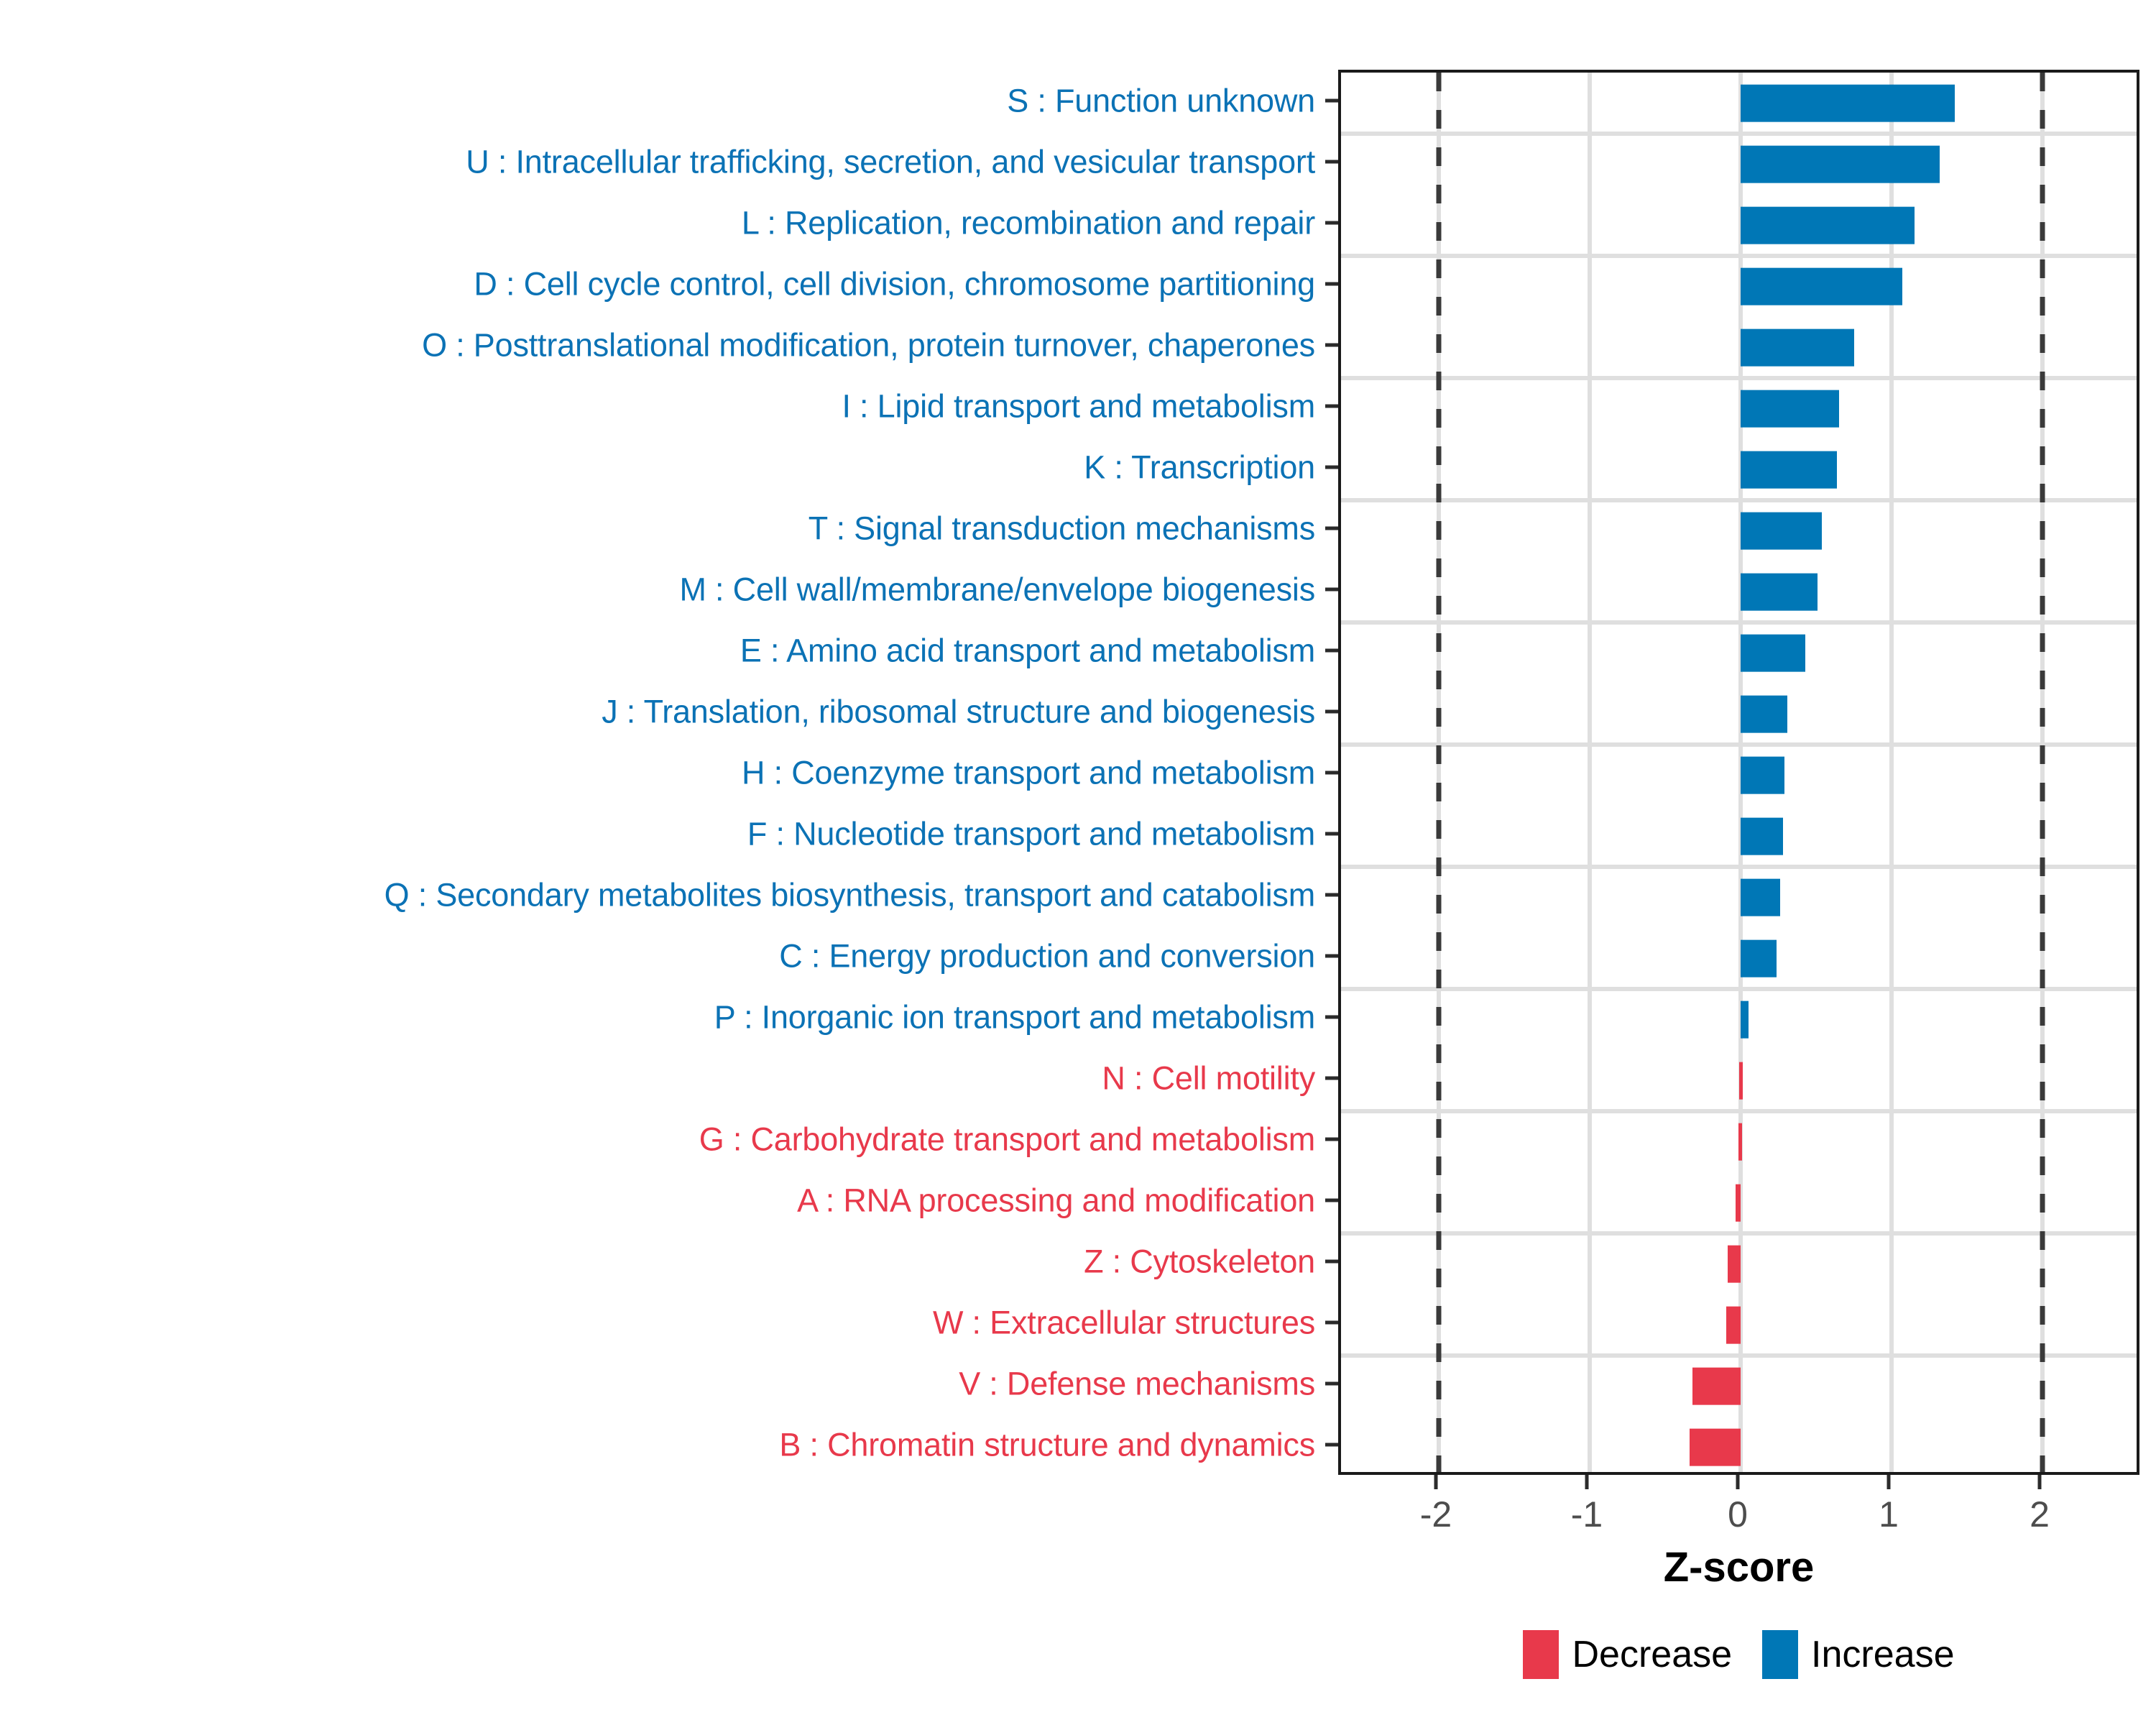  I want to click on legend-entry: Decrease, so click(1627, 1654).